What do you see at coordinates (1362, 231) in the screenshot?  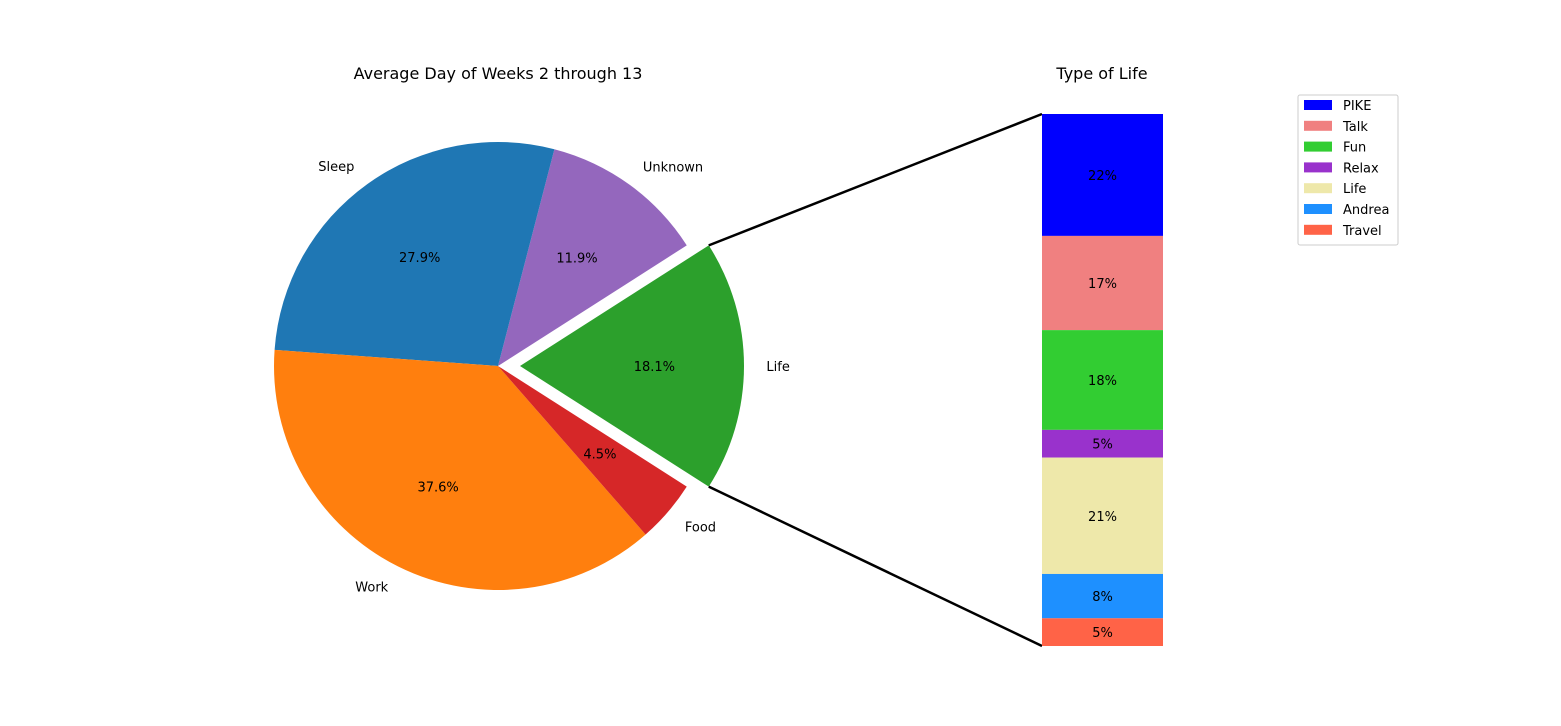 I see `legend-label-travel: Travel` at bounding box center [1362, 231].